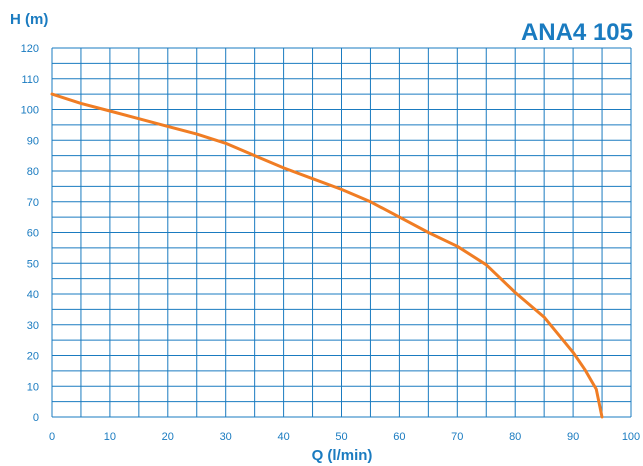 The image size is (643, 466). I want to click on y-tick-label: 60, so click(33, 234).